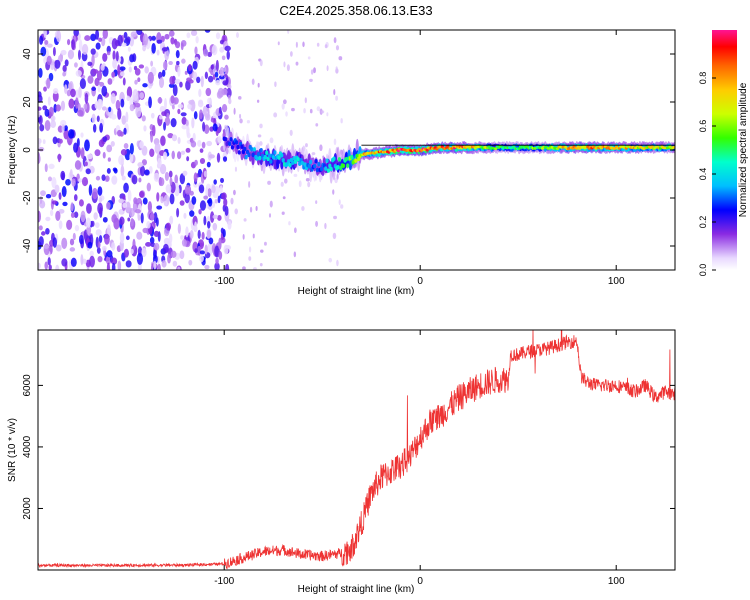 The width and height of the screenshot is (750, 600). I want to click on x-tick-label: 100, so click(616, 281).